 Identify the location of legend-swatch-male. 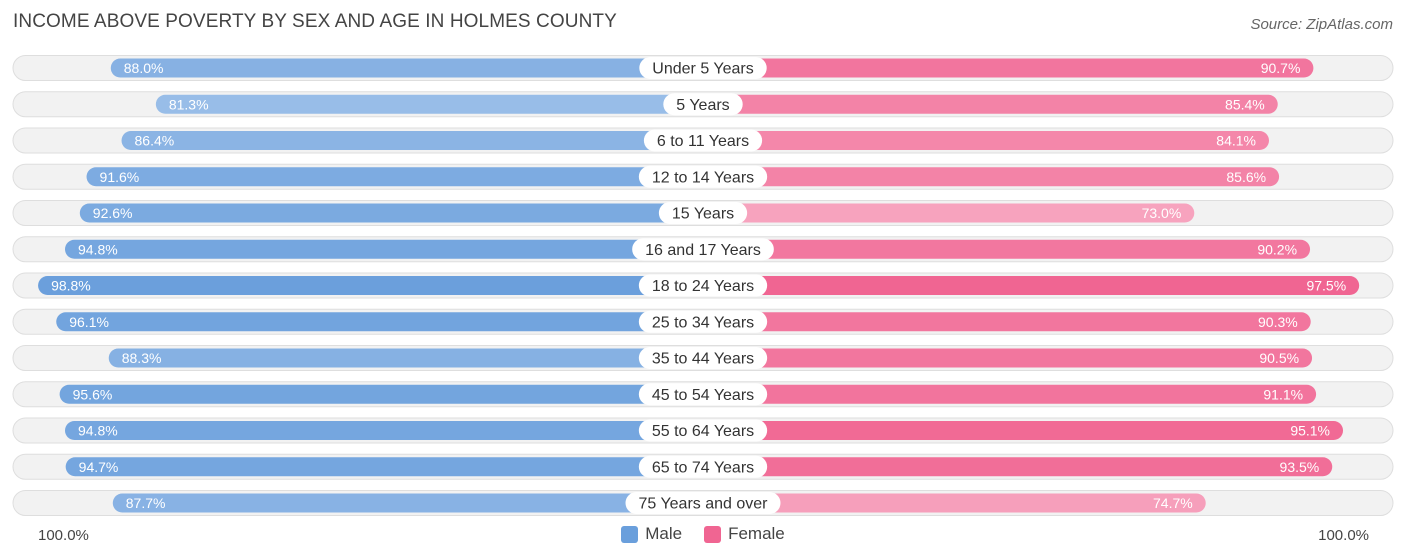
(630, 534).